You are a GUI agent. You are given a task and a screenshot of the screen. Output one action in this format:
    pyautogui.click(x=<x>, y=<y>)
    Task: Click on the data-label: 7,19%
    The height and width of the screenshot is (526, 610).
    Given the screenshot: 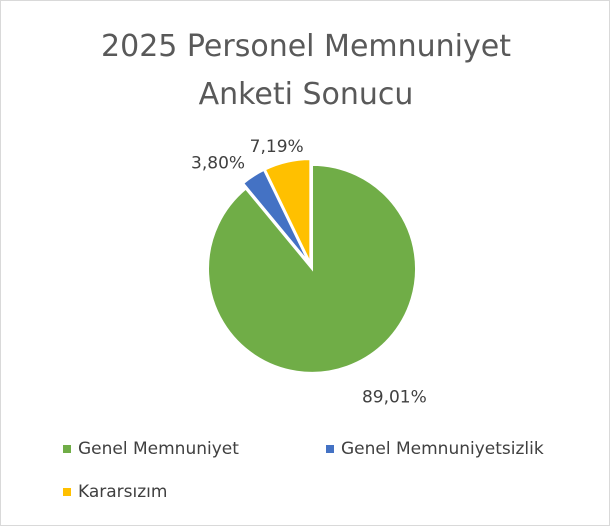 What is the action you would take?
    pyautogui.click(x=277, y=147)
    